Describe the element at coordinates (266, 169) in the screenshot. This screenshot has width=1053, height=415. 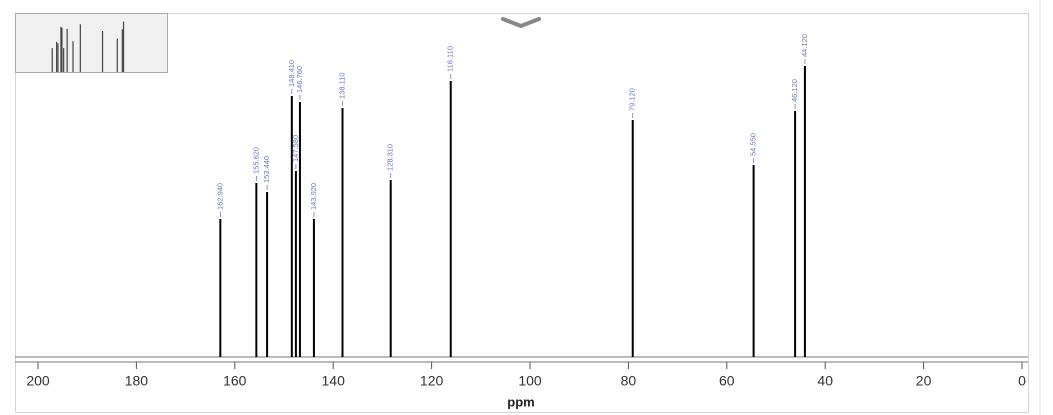
I see `peak-label: 153.440` at that location.